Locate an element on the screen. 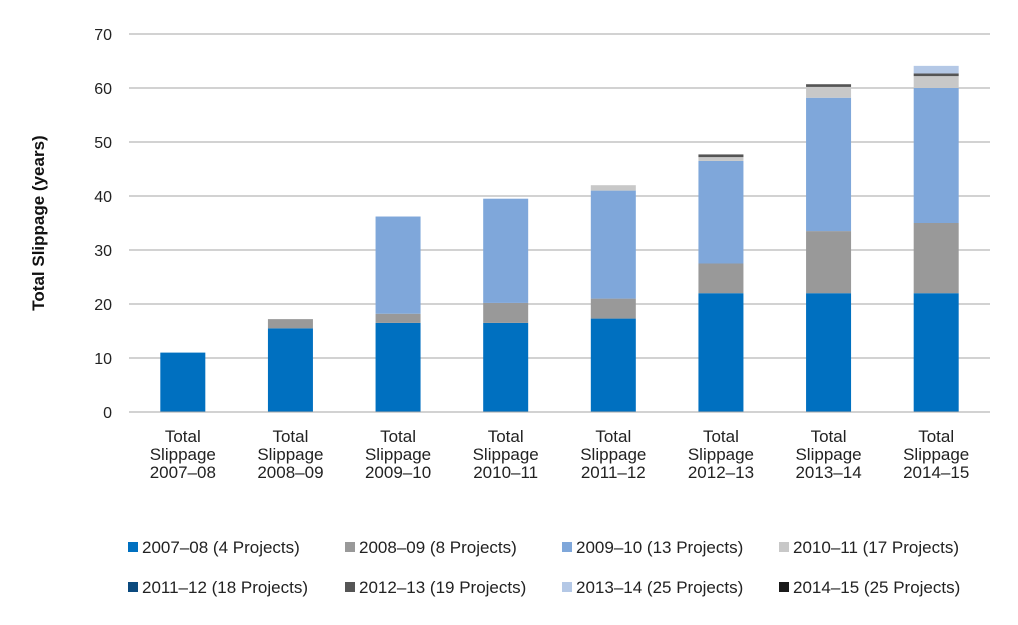 This screenshot has height=625, width=1018. legend-label: 2010–11 (17 Projects) is located at coordinates (876, 547).